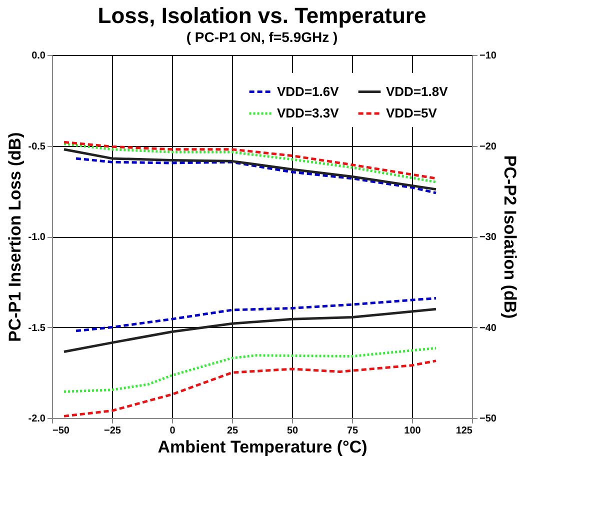  I want to click on legend-label: VDD=5V, so click(412, 113).